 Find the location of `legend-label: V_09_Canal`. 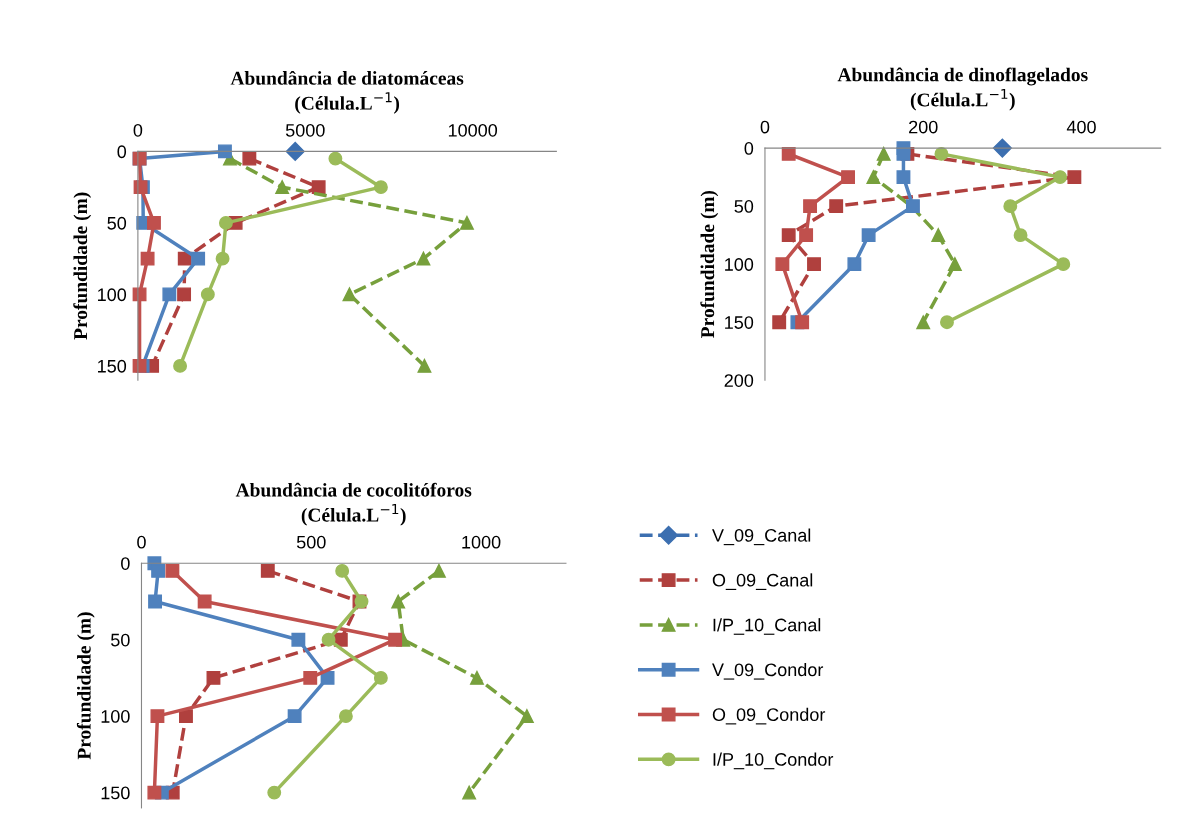

legend-label: V_09_Canal is located at coordinates (761, 537).